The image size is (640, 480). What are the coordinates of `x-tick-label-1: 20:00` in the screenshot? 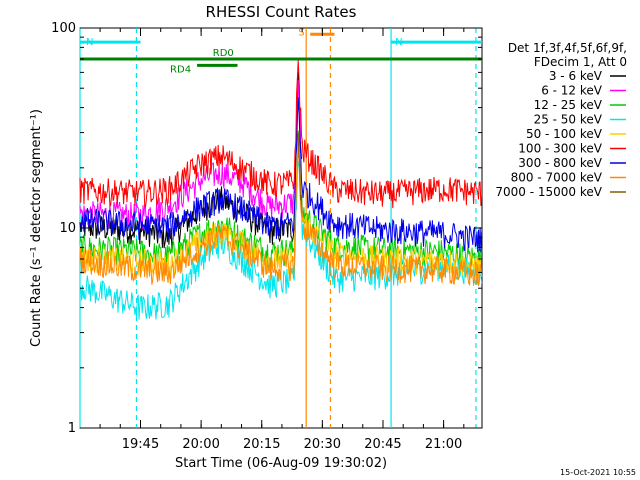 It's located at (200, 444).